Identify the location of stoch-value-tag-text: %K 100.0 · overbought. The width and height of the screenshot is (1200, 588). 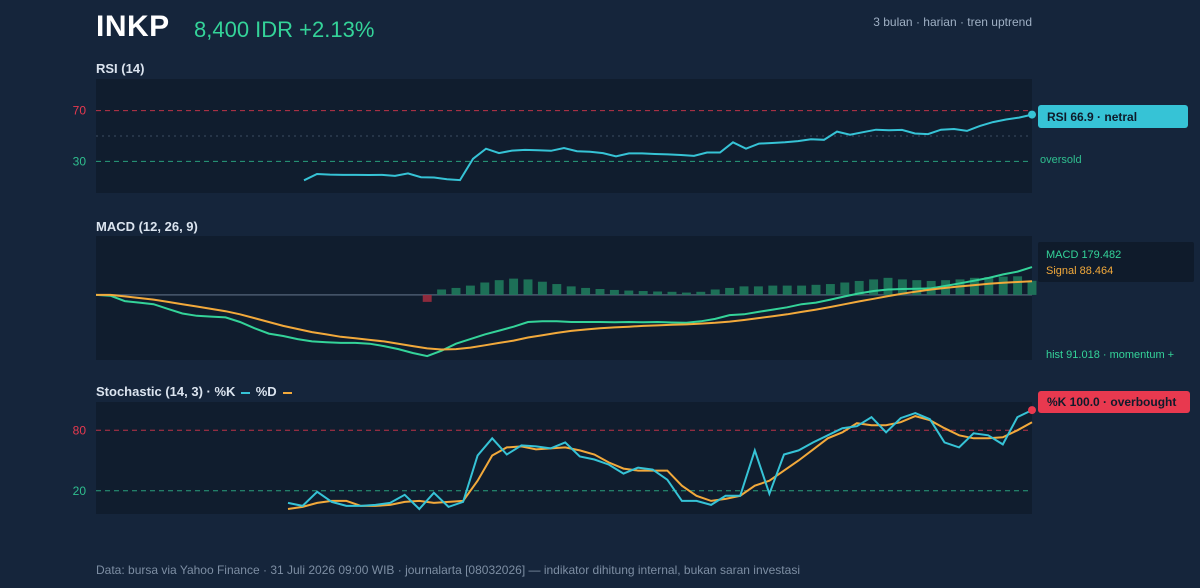
(1111, 402).